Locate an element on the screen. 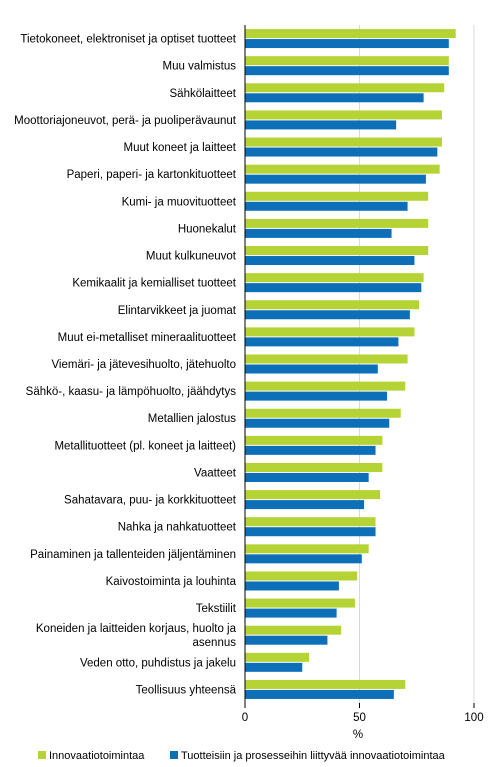  category-label-5: Paperi, paperi- ja kartonkituotteet is located at coordinates (152, 175).